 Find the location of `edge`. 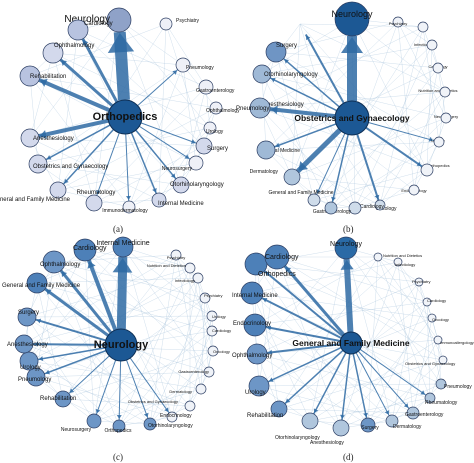

edge is located at coordinates (164, 142).